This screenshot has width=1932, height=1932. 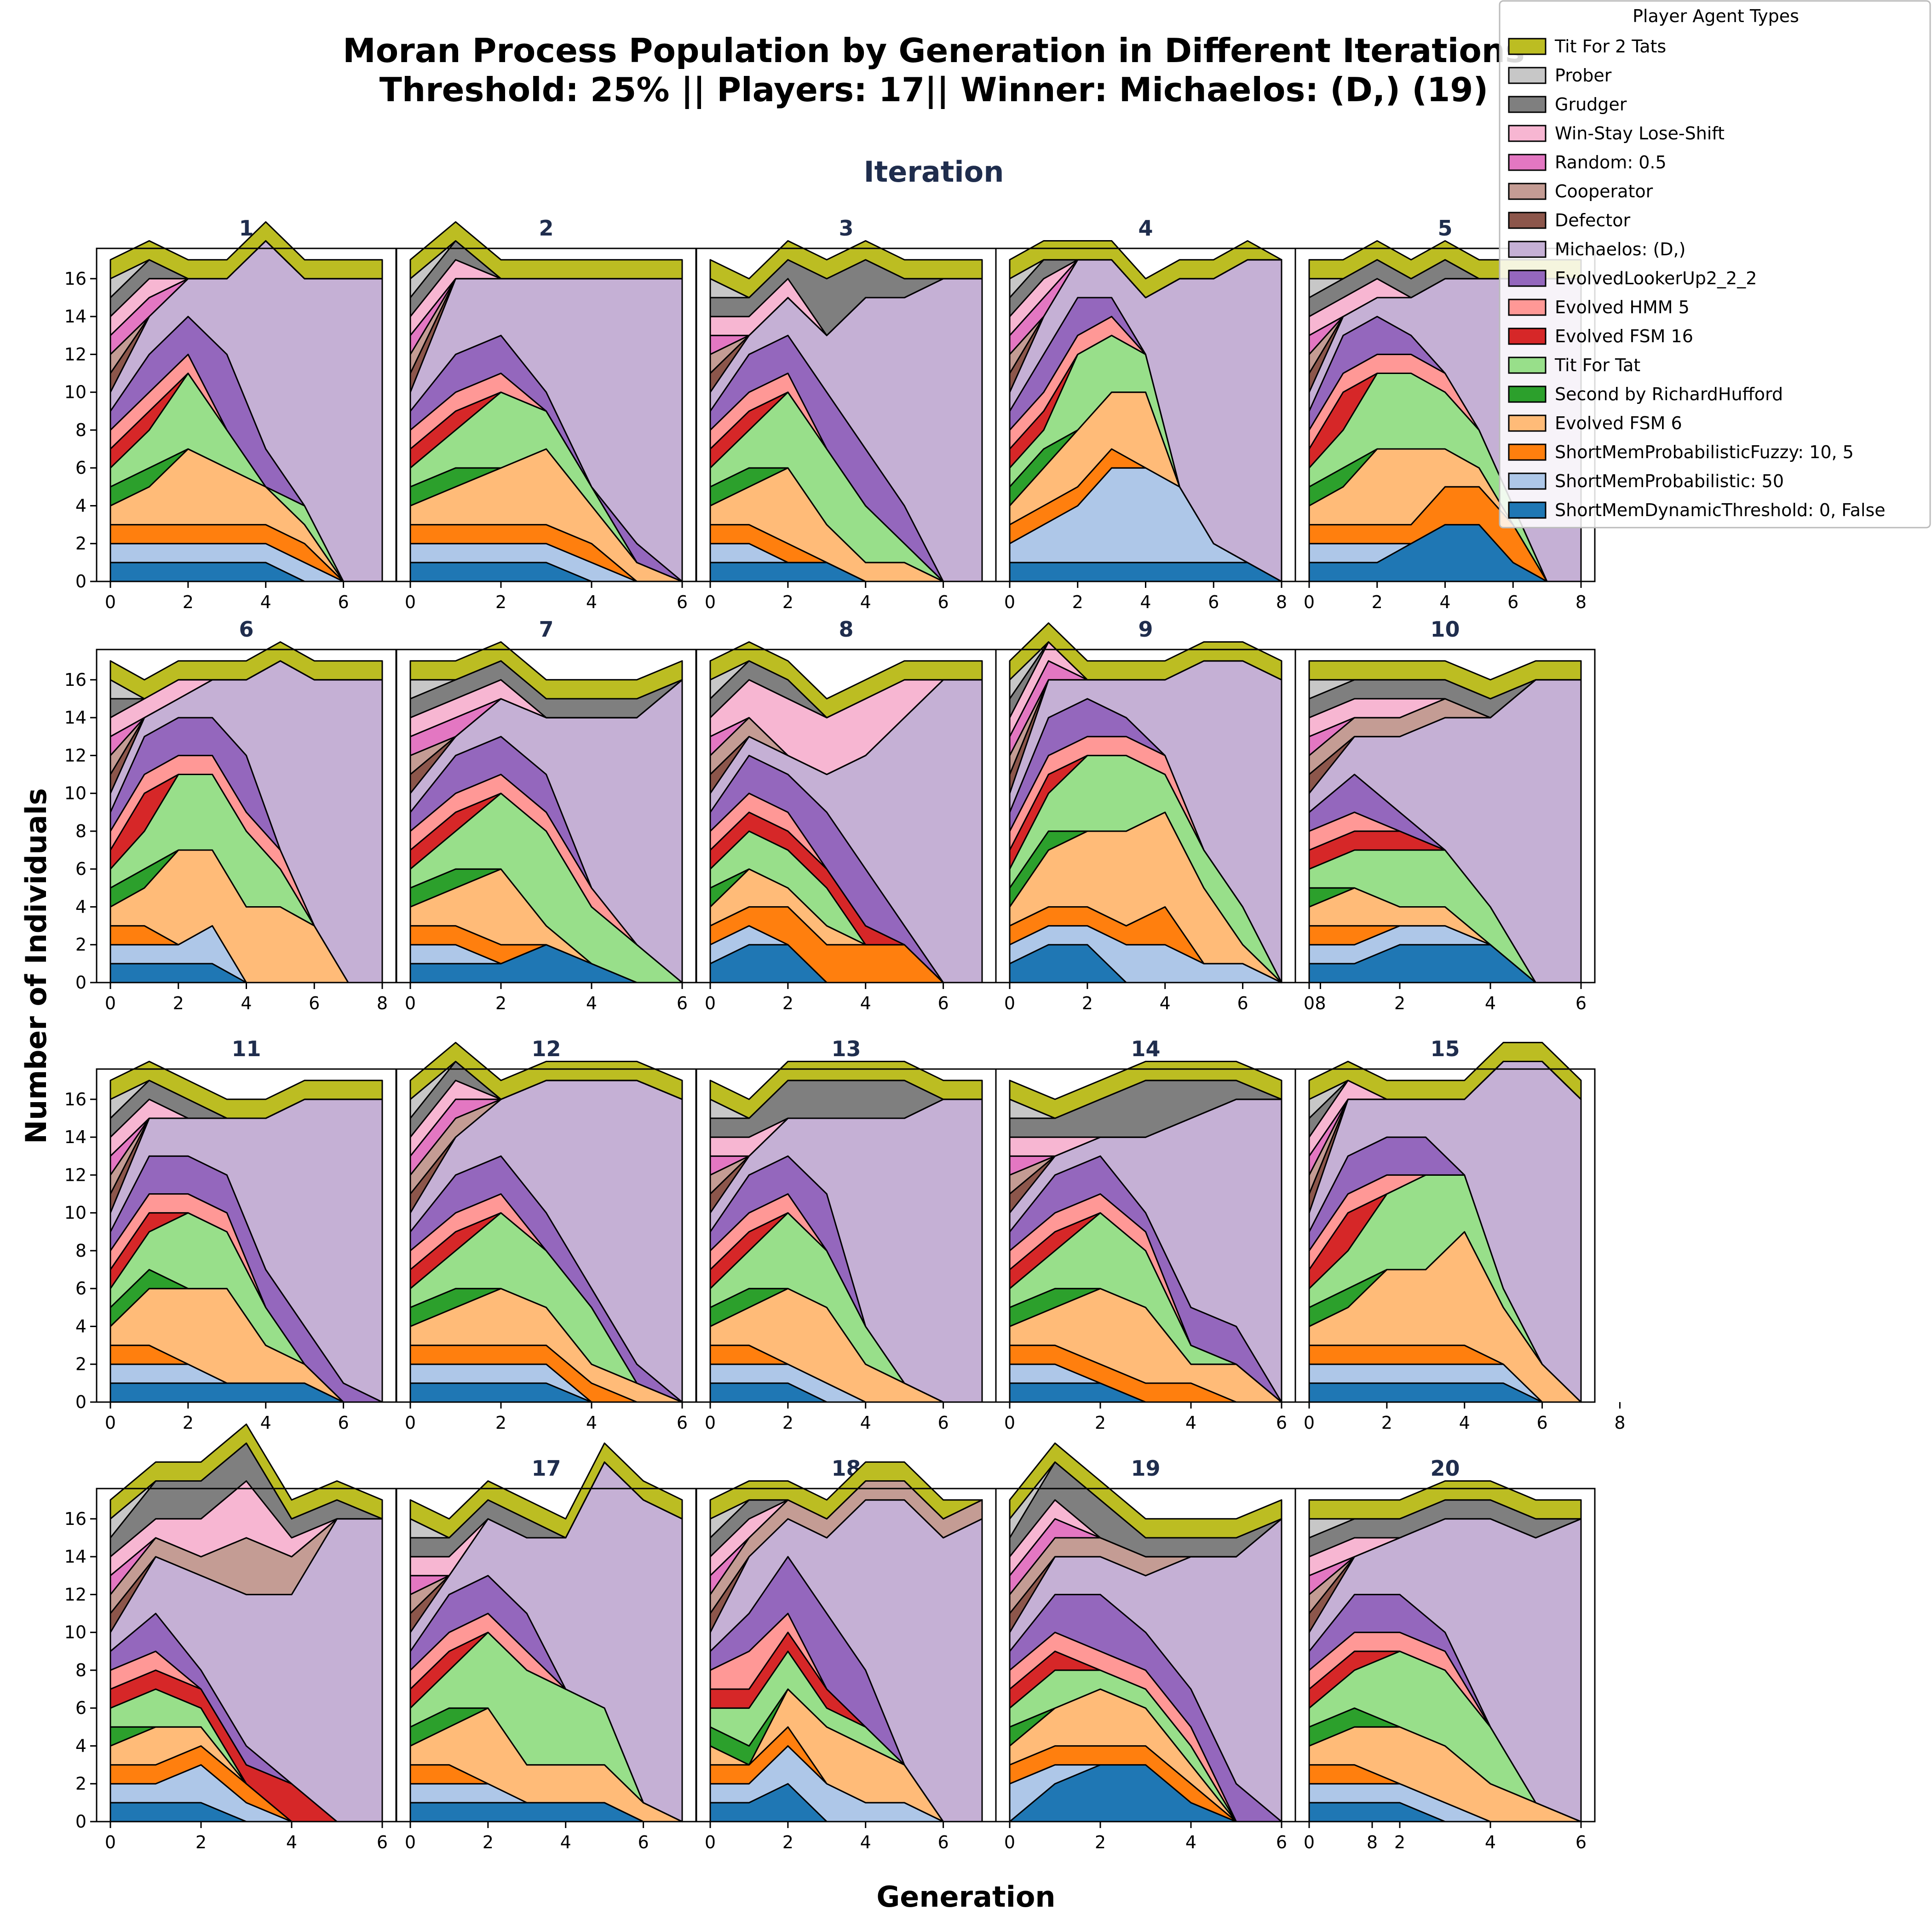 I want to click on y-tick-label: 0, so click(x=80, y=1402).